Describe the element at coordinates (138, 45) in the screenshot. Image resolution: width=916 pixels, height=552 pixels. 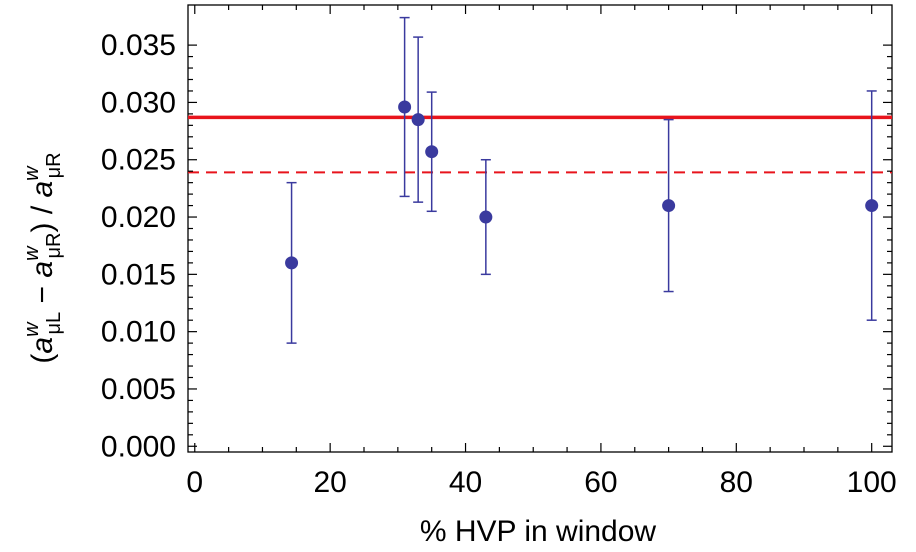
I see `y-tick-label: 0.035` at that location.